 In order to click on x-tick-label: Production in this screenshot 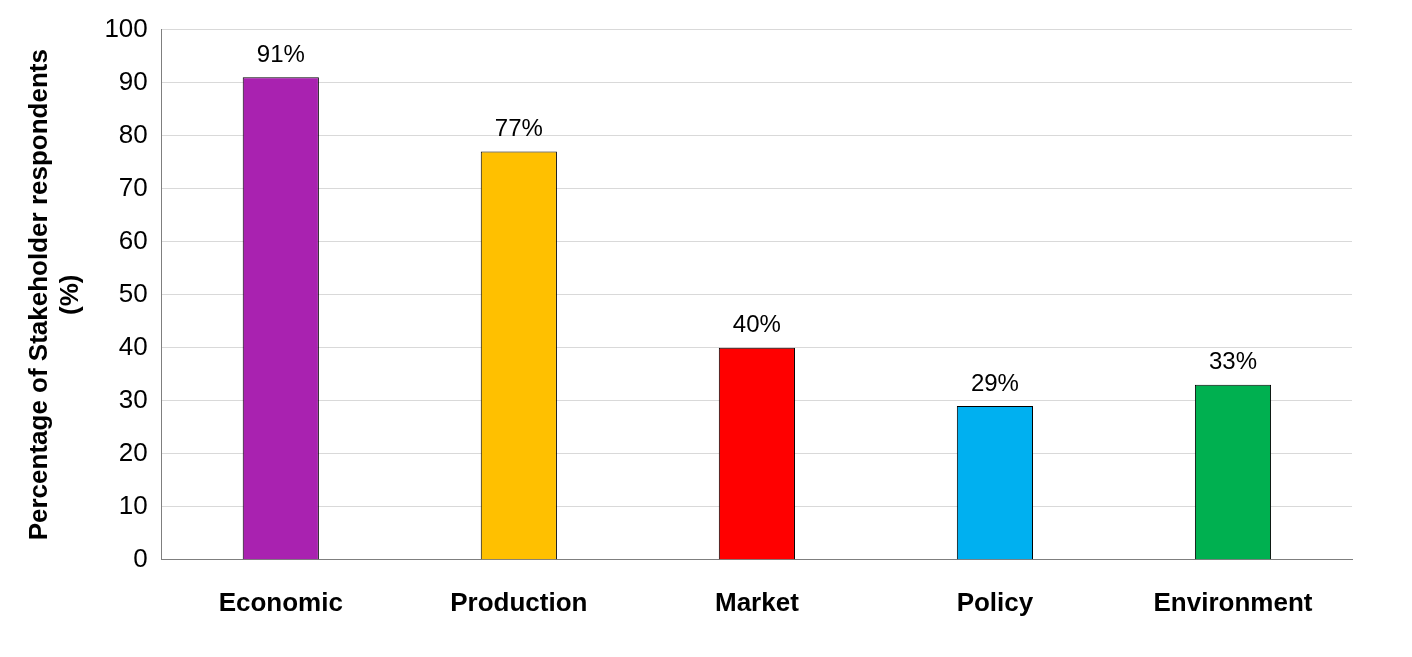, I will do `click(519, 601)`.